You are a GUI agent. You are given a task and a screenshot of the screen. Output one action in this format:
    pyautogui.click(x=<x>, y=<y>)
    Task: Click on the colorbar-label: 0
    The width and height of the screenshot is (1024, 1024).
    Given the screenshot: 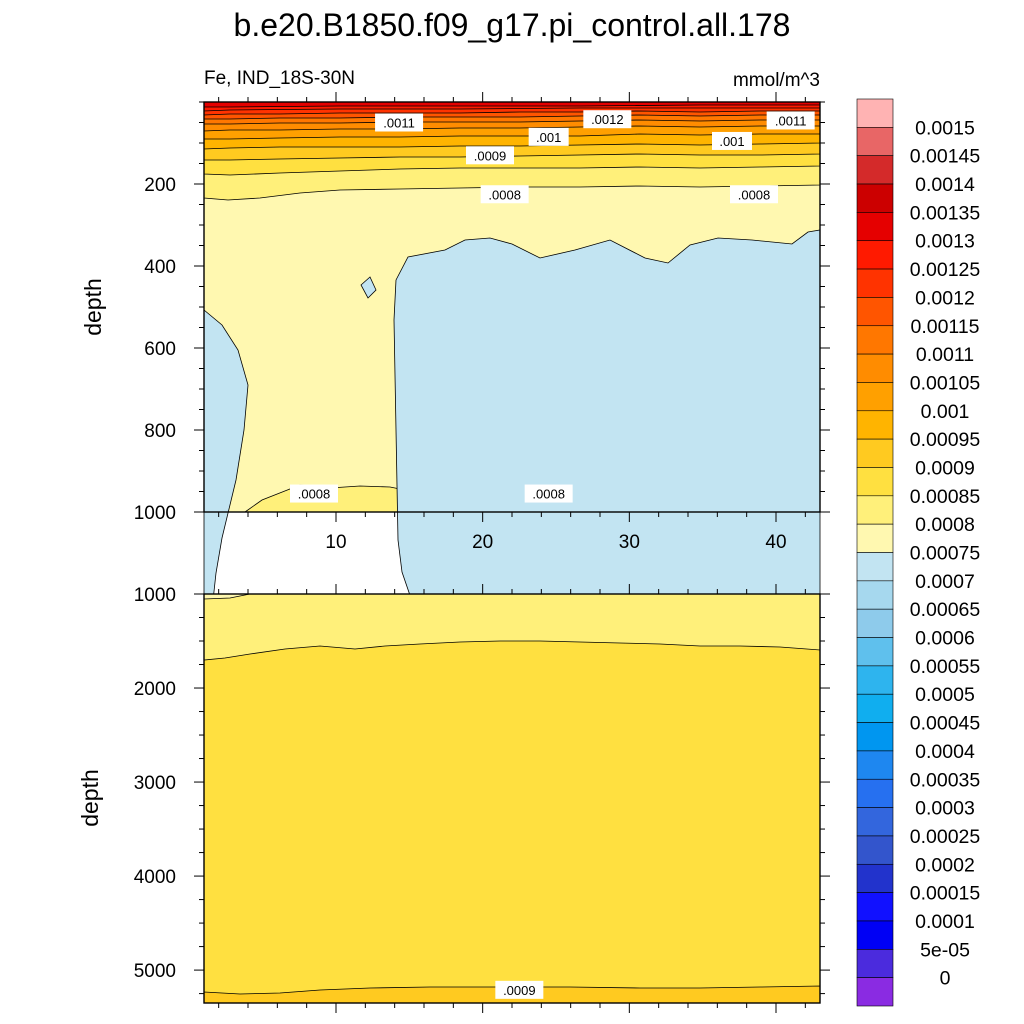 What is the action you would take?
    pyautogui.click(x=945, y=979)
    